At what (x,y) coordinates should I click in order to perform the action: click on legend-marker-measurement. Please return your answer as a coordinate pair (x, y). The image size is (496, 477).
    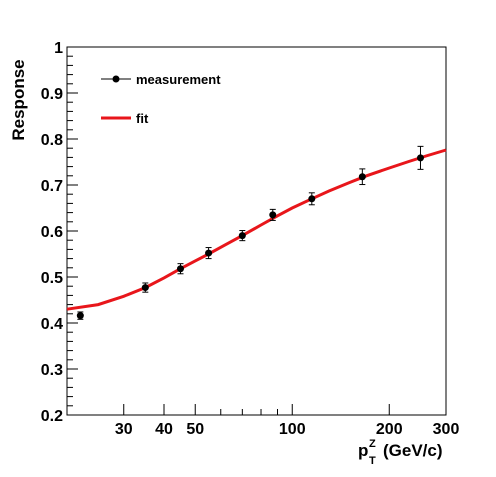
    Looking at the image, I should click on (116, 79).